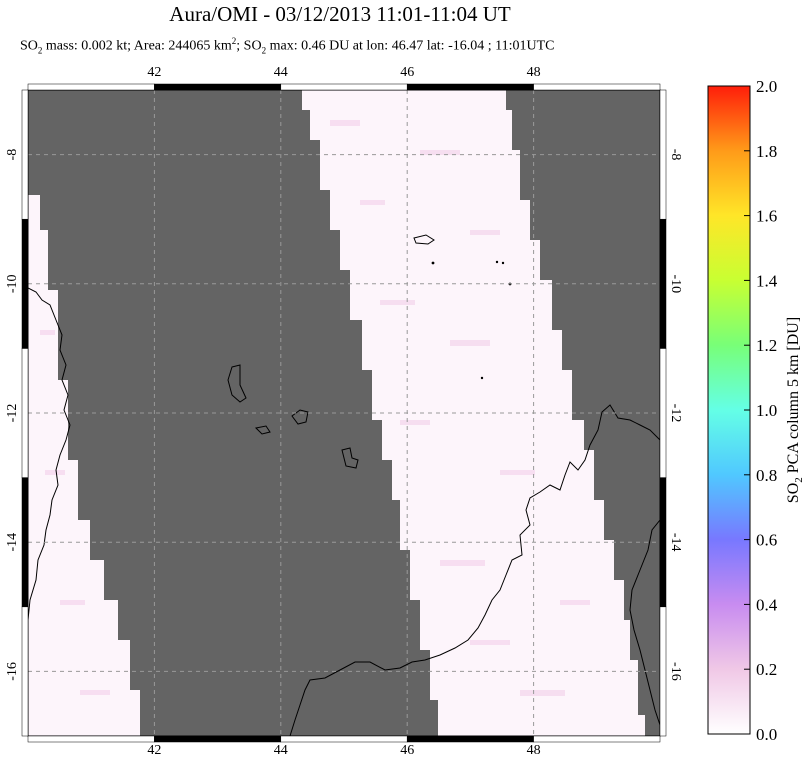  Describe the element at coordinates (407, 72) in the screenshot. I see `lon-tick-top-46: 46` at that location.